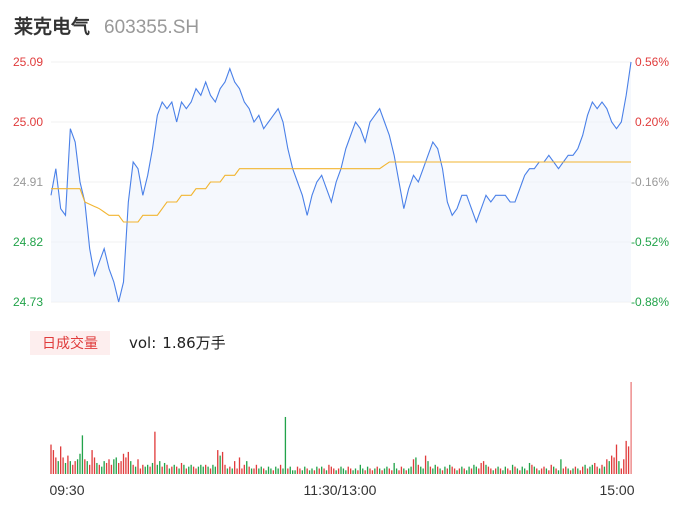 Image resolution: width=686 pixels, height=524 pixels. Describe the element at coordinates (652, 122) in the screenshot. I see `y-tick-label-right: 0.20%` at that location.